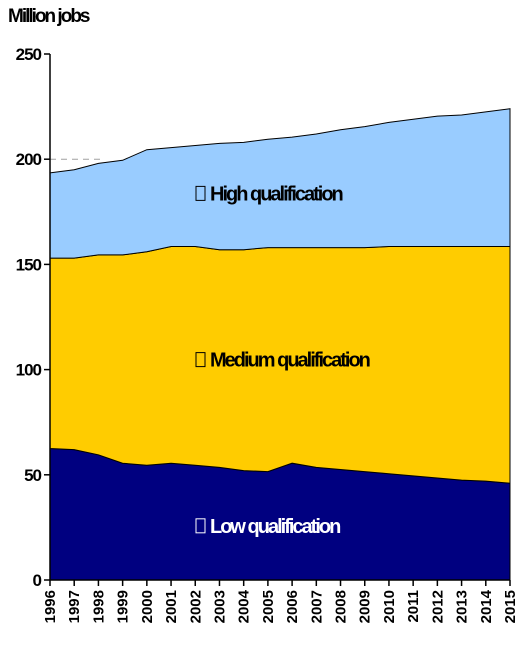 The height and width of the screenshot is (650, 524). I want to click on x-tick-label: 1997, so click(74, 606).